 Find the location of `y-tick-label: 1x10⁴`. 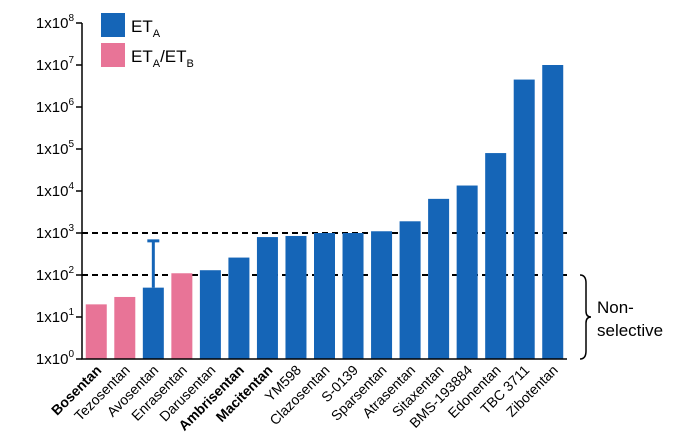

y-tick-label: 1x10⁴ is located at coordinates (55, 190).